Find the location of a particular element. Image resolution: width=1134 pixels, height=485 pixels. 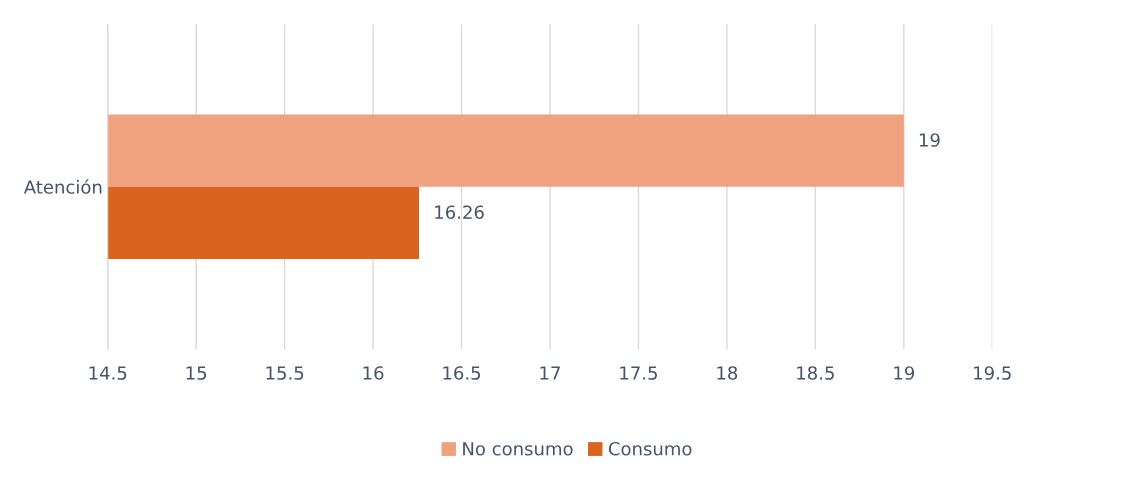

x-tick-label: 14.5 is located at coordinates (108, 373).